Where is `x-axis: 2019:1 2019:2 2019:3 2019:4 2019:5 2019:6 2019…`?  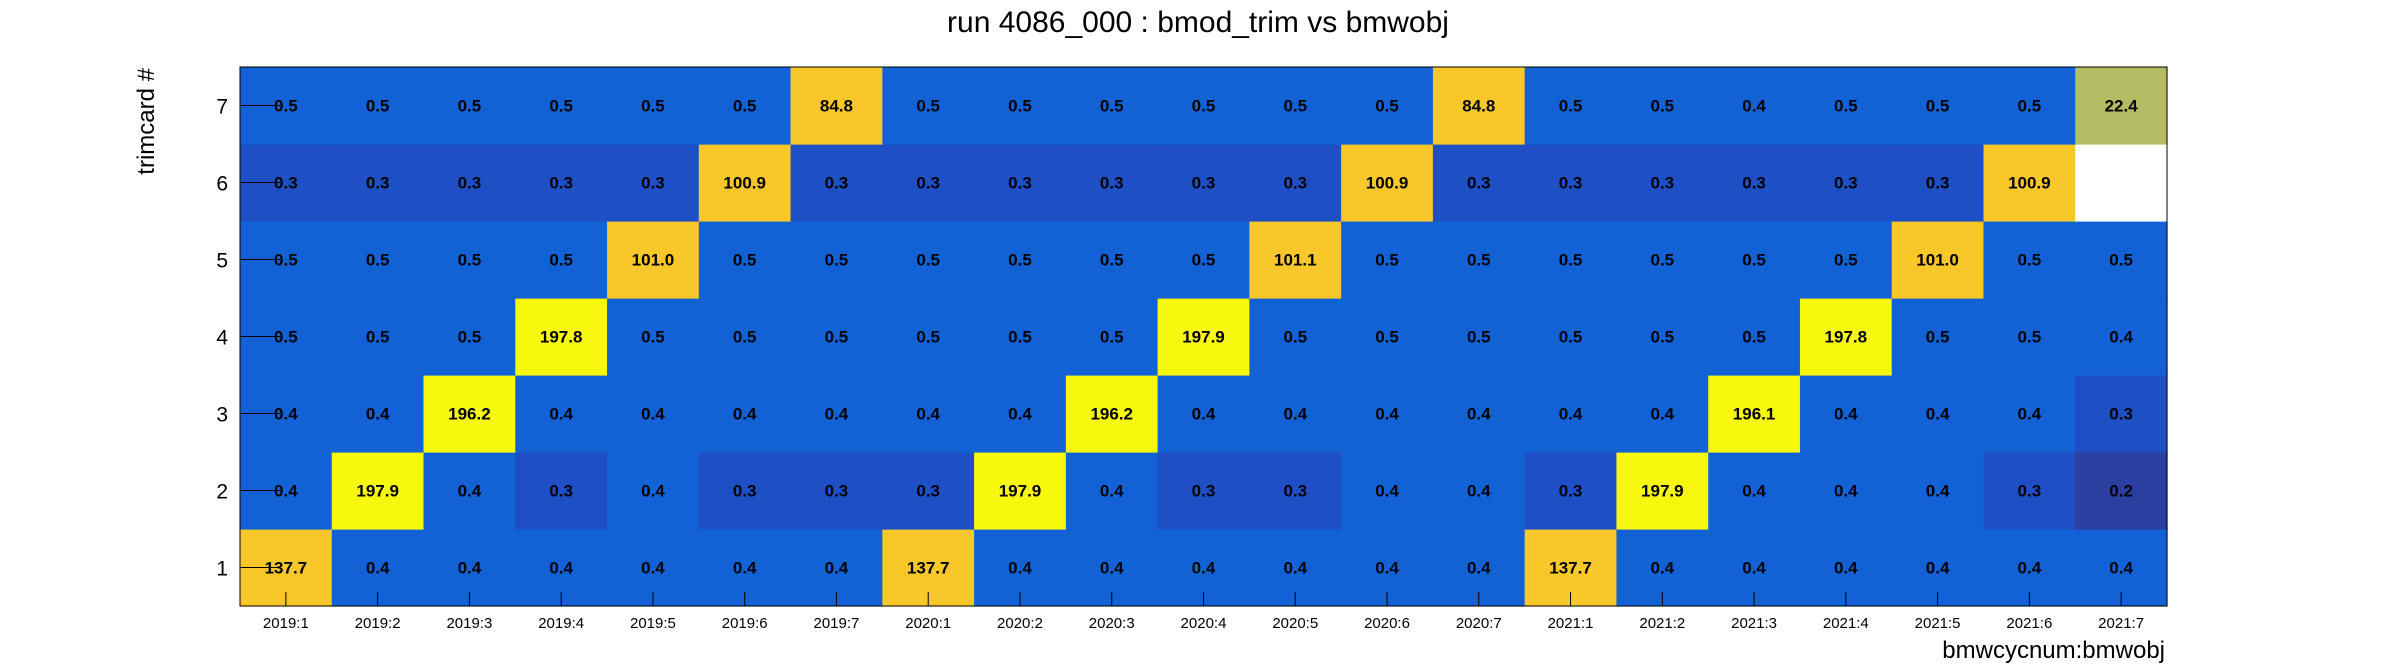
x-axis: 2019:1 2019:2 2019:3 2019:4 2019:5 2019:6 2019… is located at coordinates (1203, 612).